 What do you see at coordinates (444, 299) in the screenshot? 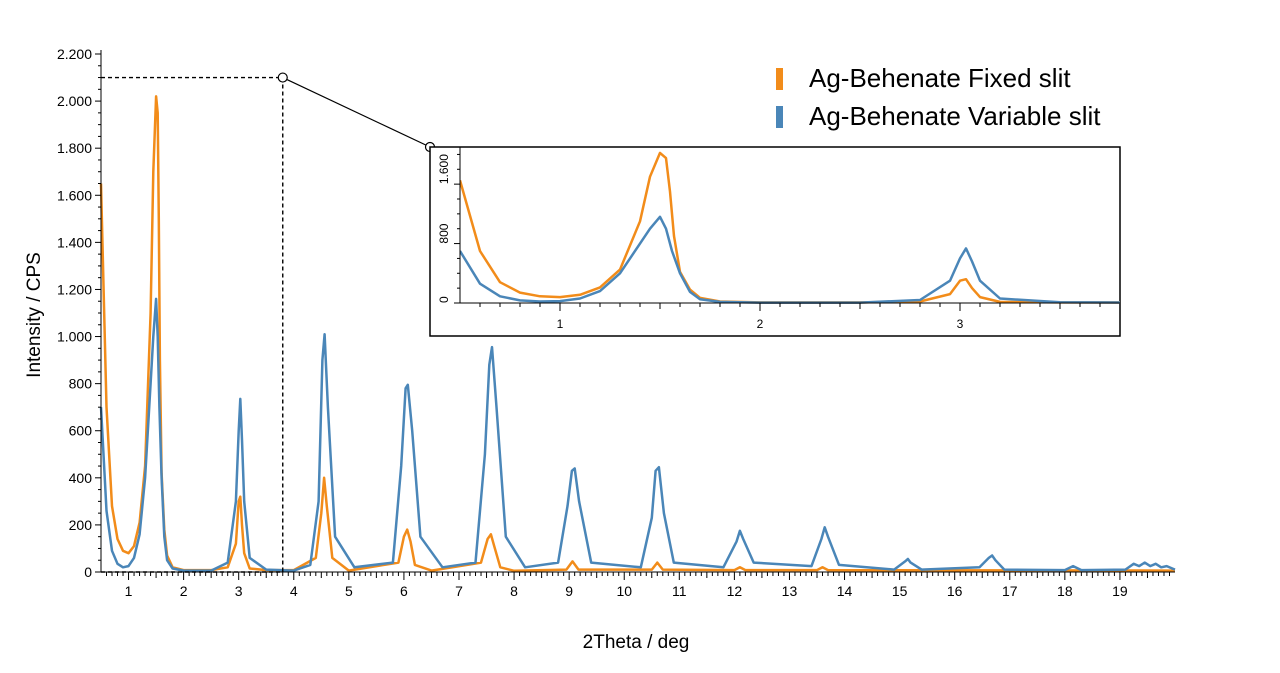
I see `inset-y-tick-label: 0` at bounding box center [444, 299].